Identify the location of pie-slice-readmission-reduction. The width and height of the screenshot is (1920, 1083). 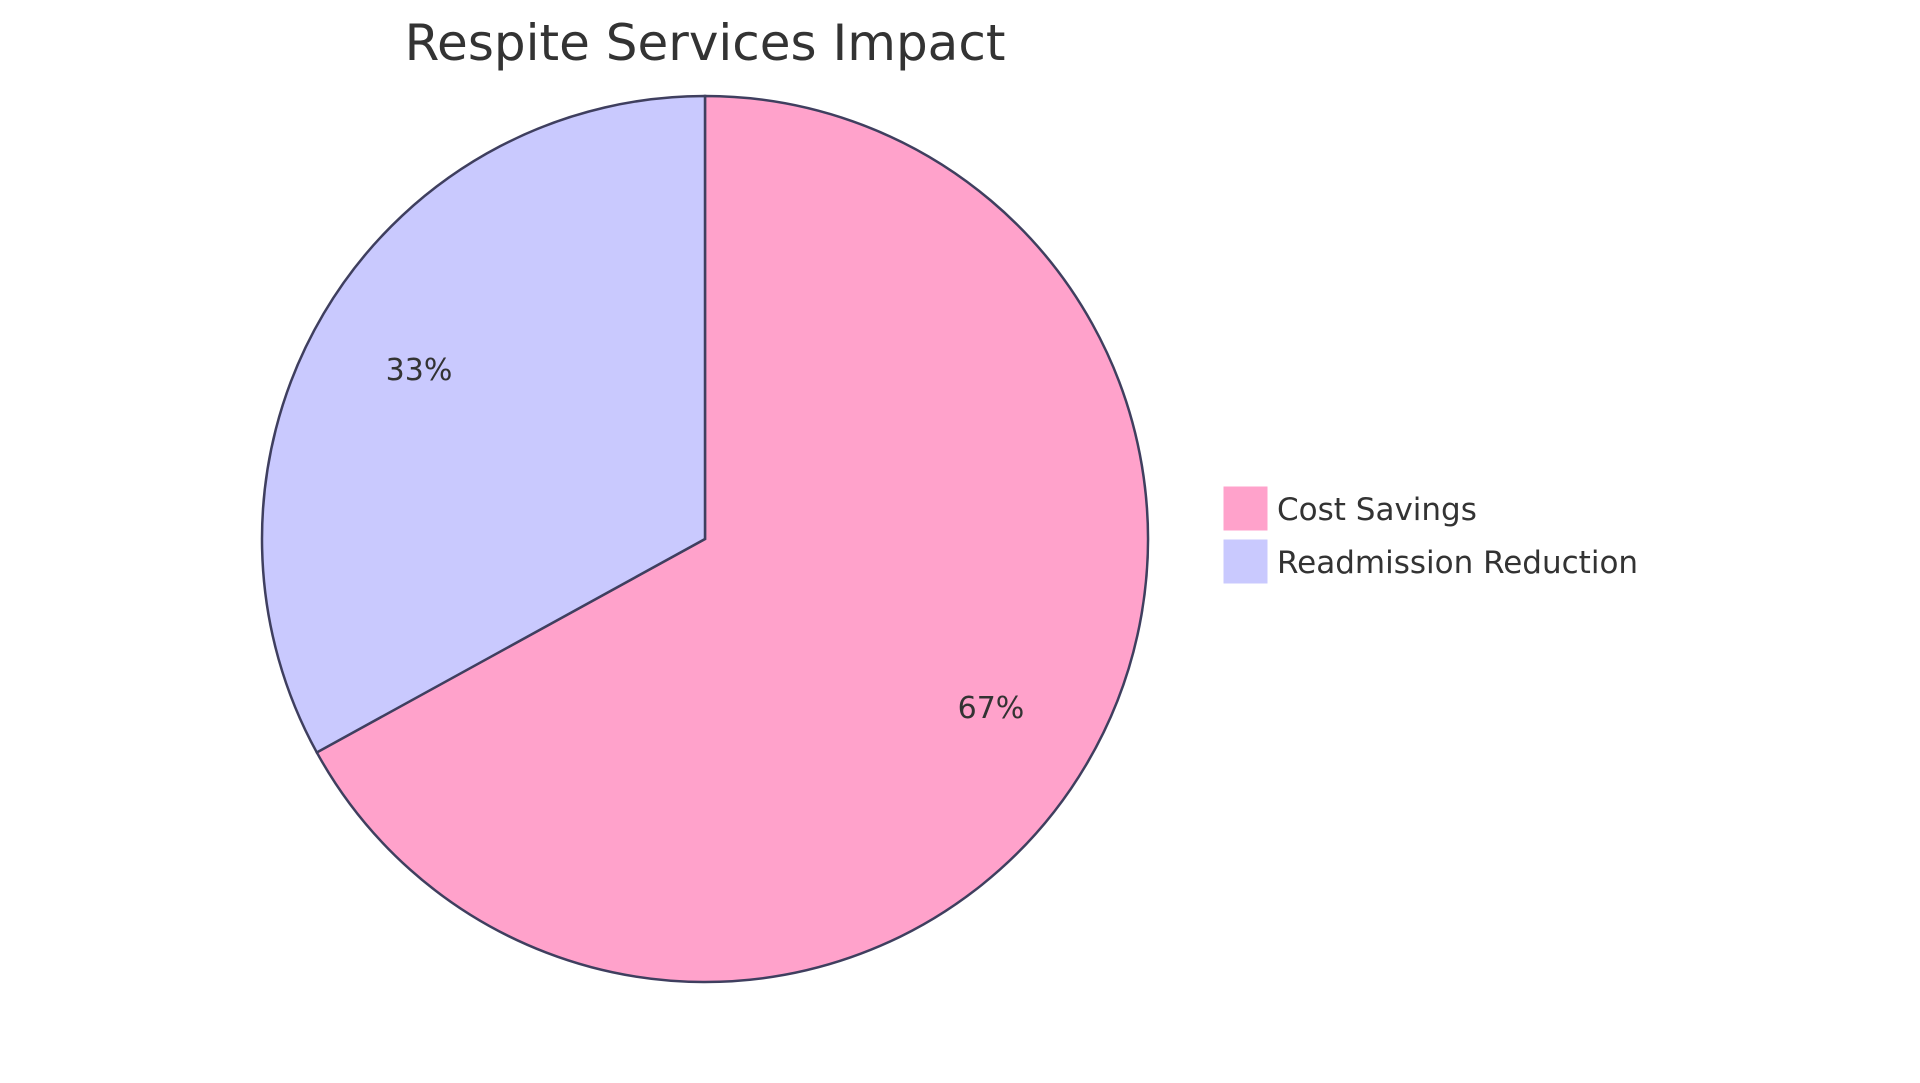
(483, 424).